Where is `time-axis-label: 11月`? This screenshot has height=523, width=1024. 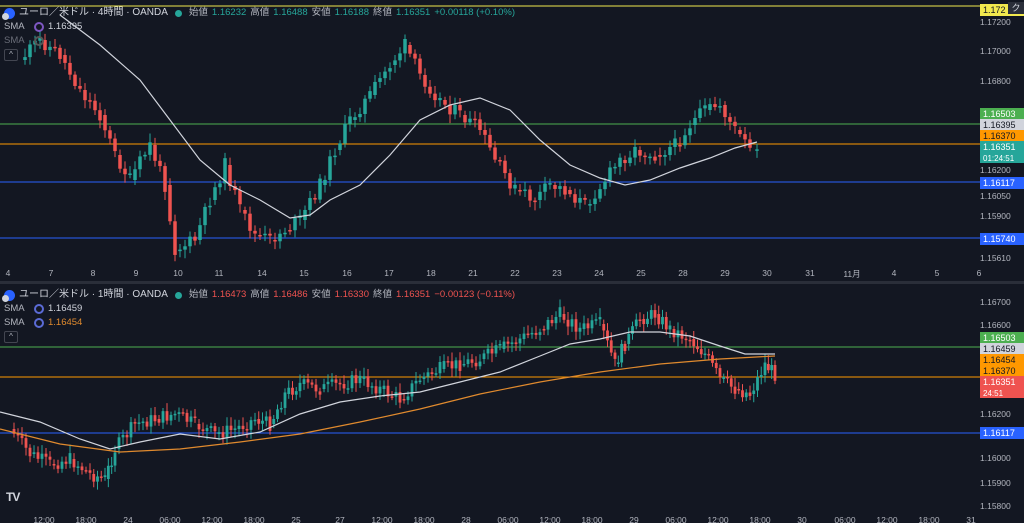
time-axis-label: 11月 is located at coordinates (852, 274).